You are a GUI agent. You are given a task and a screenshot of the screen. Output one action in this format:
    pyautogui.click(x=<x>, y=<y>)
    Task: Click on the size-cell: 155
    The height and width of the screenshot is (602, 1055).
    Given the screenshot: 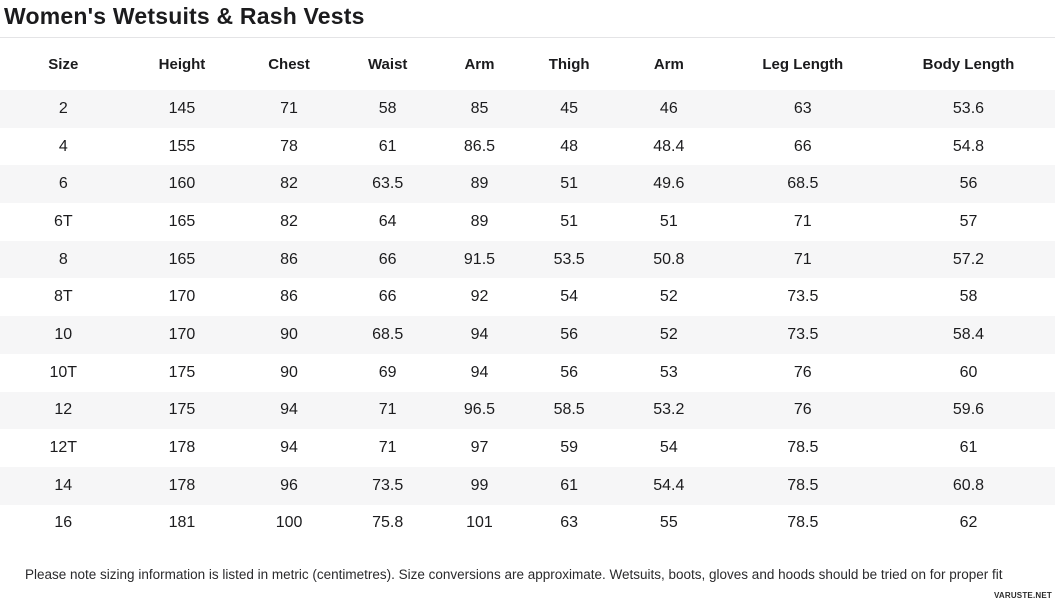 What is the action you would take?
    pyautogui.click(x=182, y=146)
    